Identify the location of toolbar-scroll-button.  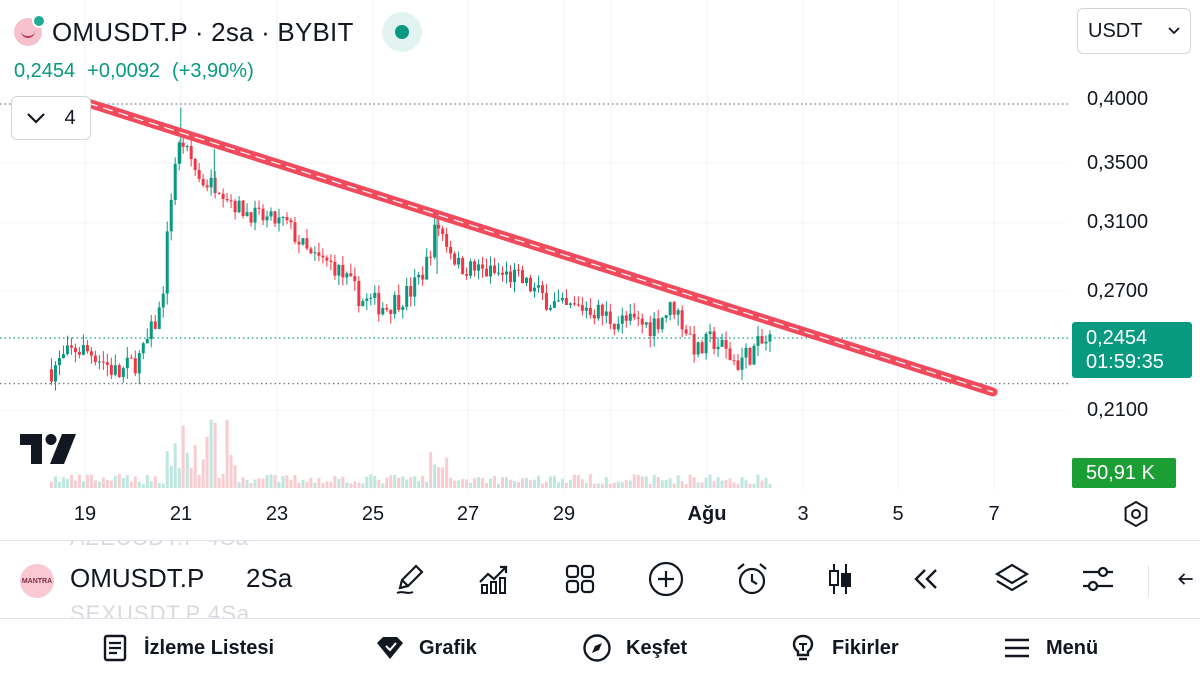
(1186, 579).